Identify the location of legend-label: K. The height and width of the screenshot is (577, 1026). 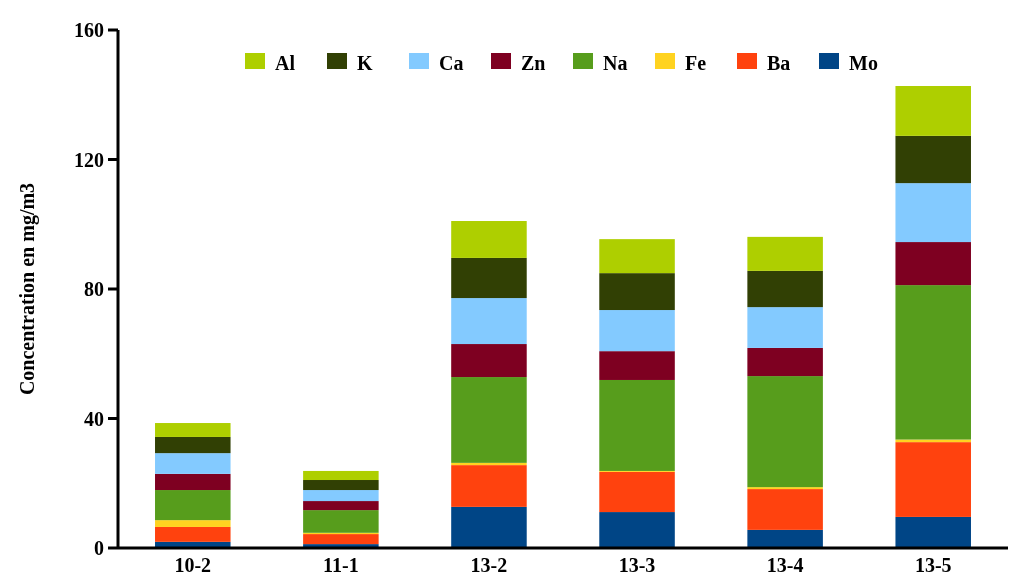
(365, 63).